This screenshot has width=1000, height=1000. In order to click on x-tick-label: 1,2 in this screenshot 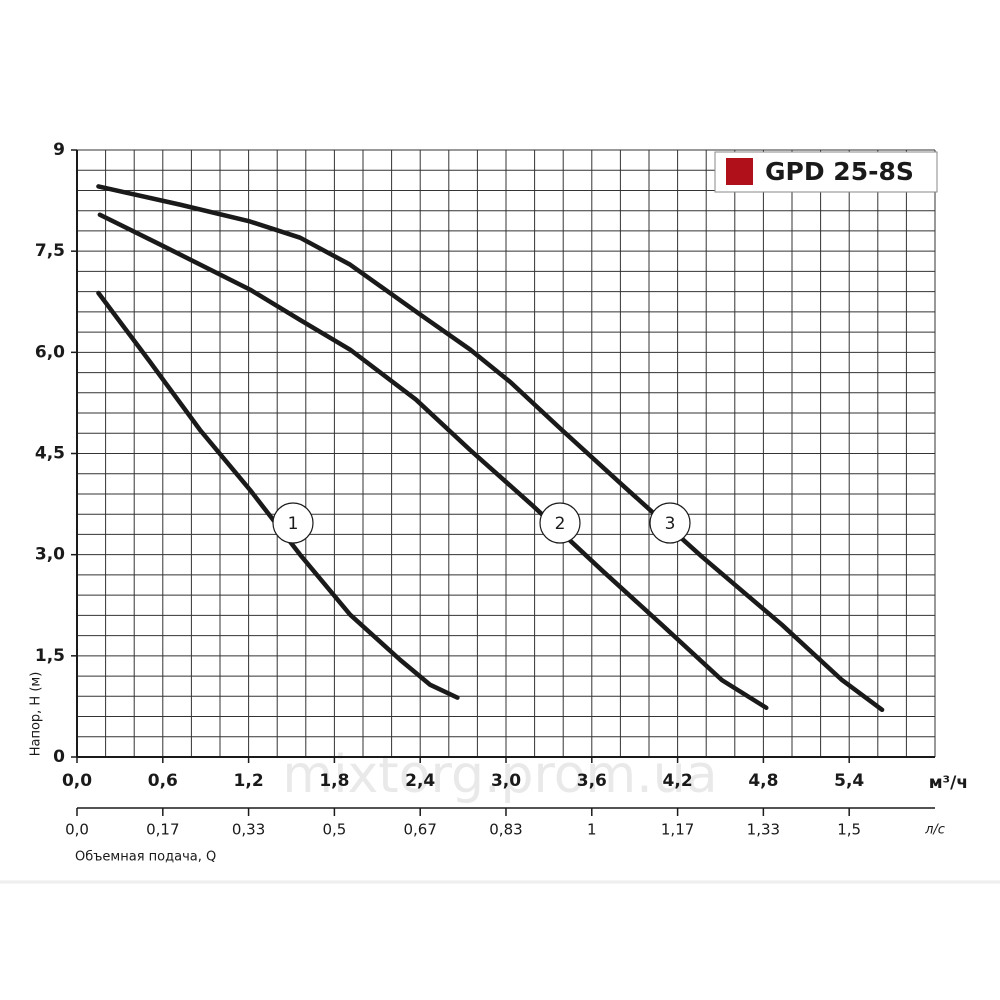, I will do `click(249, 781)`.